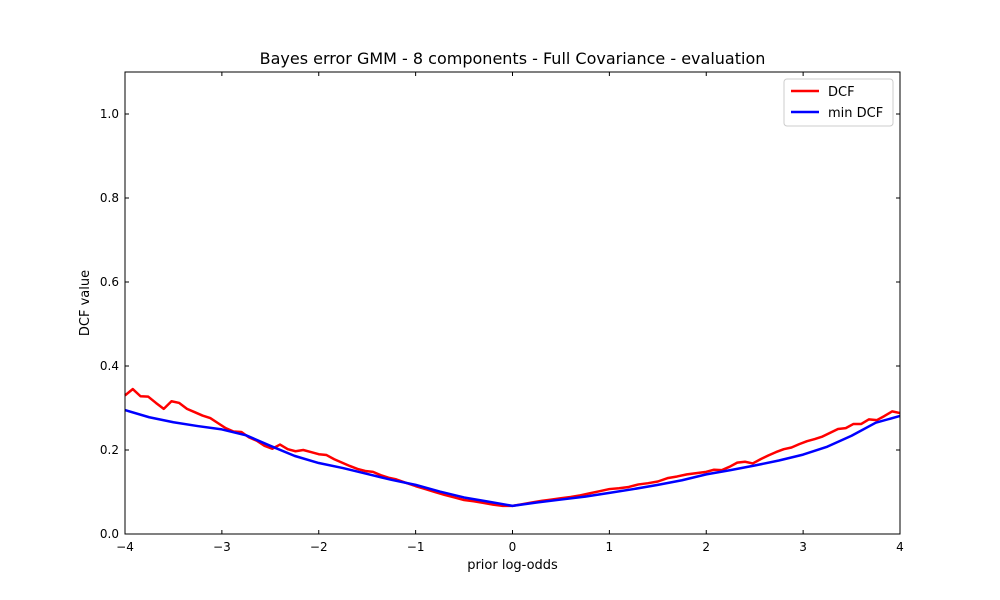  What do you see at coordinates (109, 366) in the screenshot?
I see `y-tick-label: 0.4` at bounding box center [109, 366].